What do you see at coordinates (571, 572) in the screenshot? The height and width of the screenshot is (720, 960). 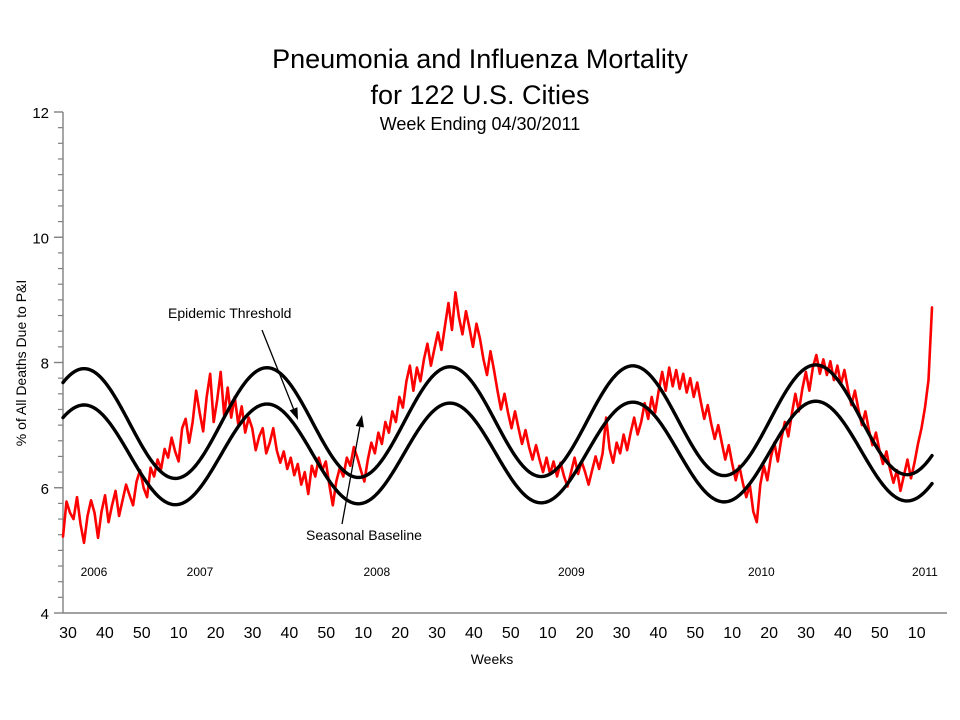 I see `year-label: 2009` at bounding box center [571, 572].